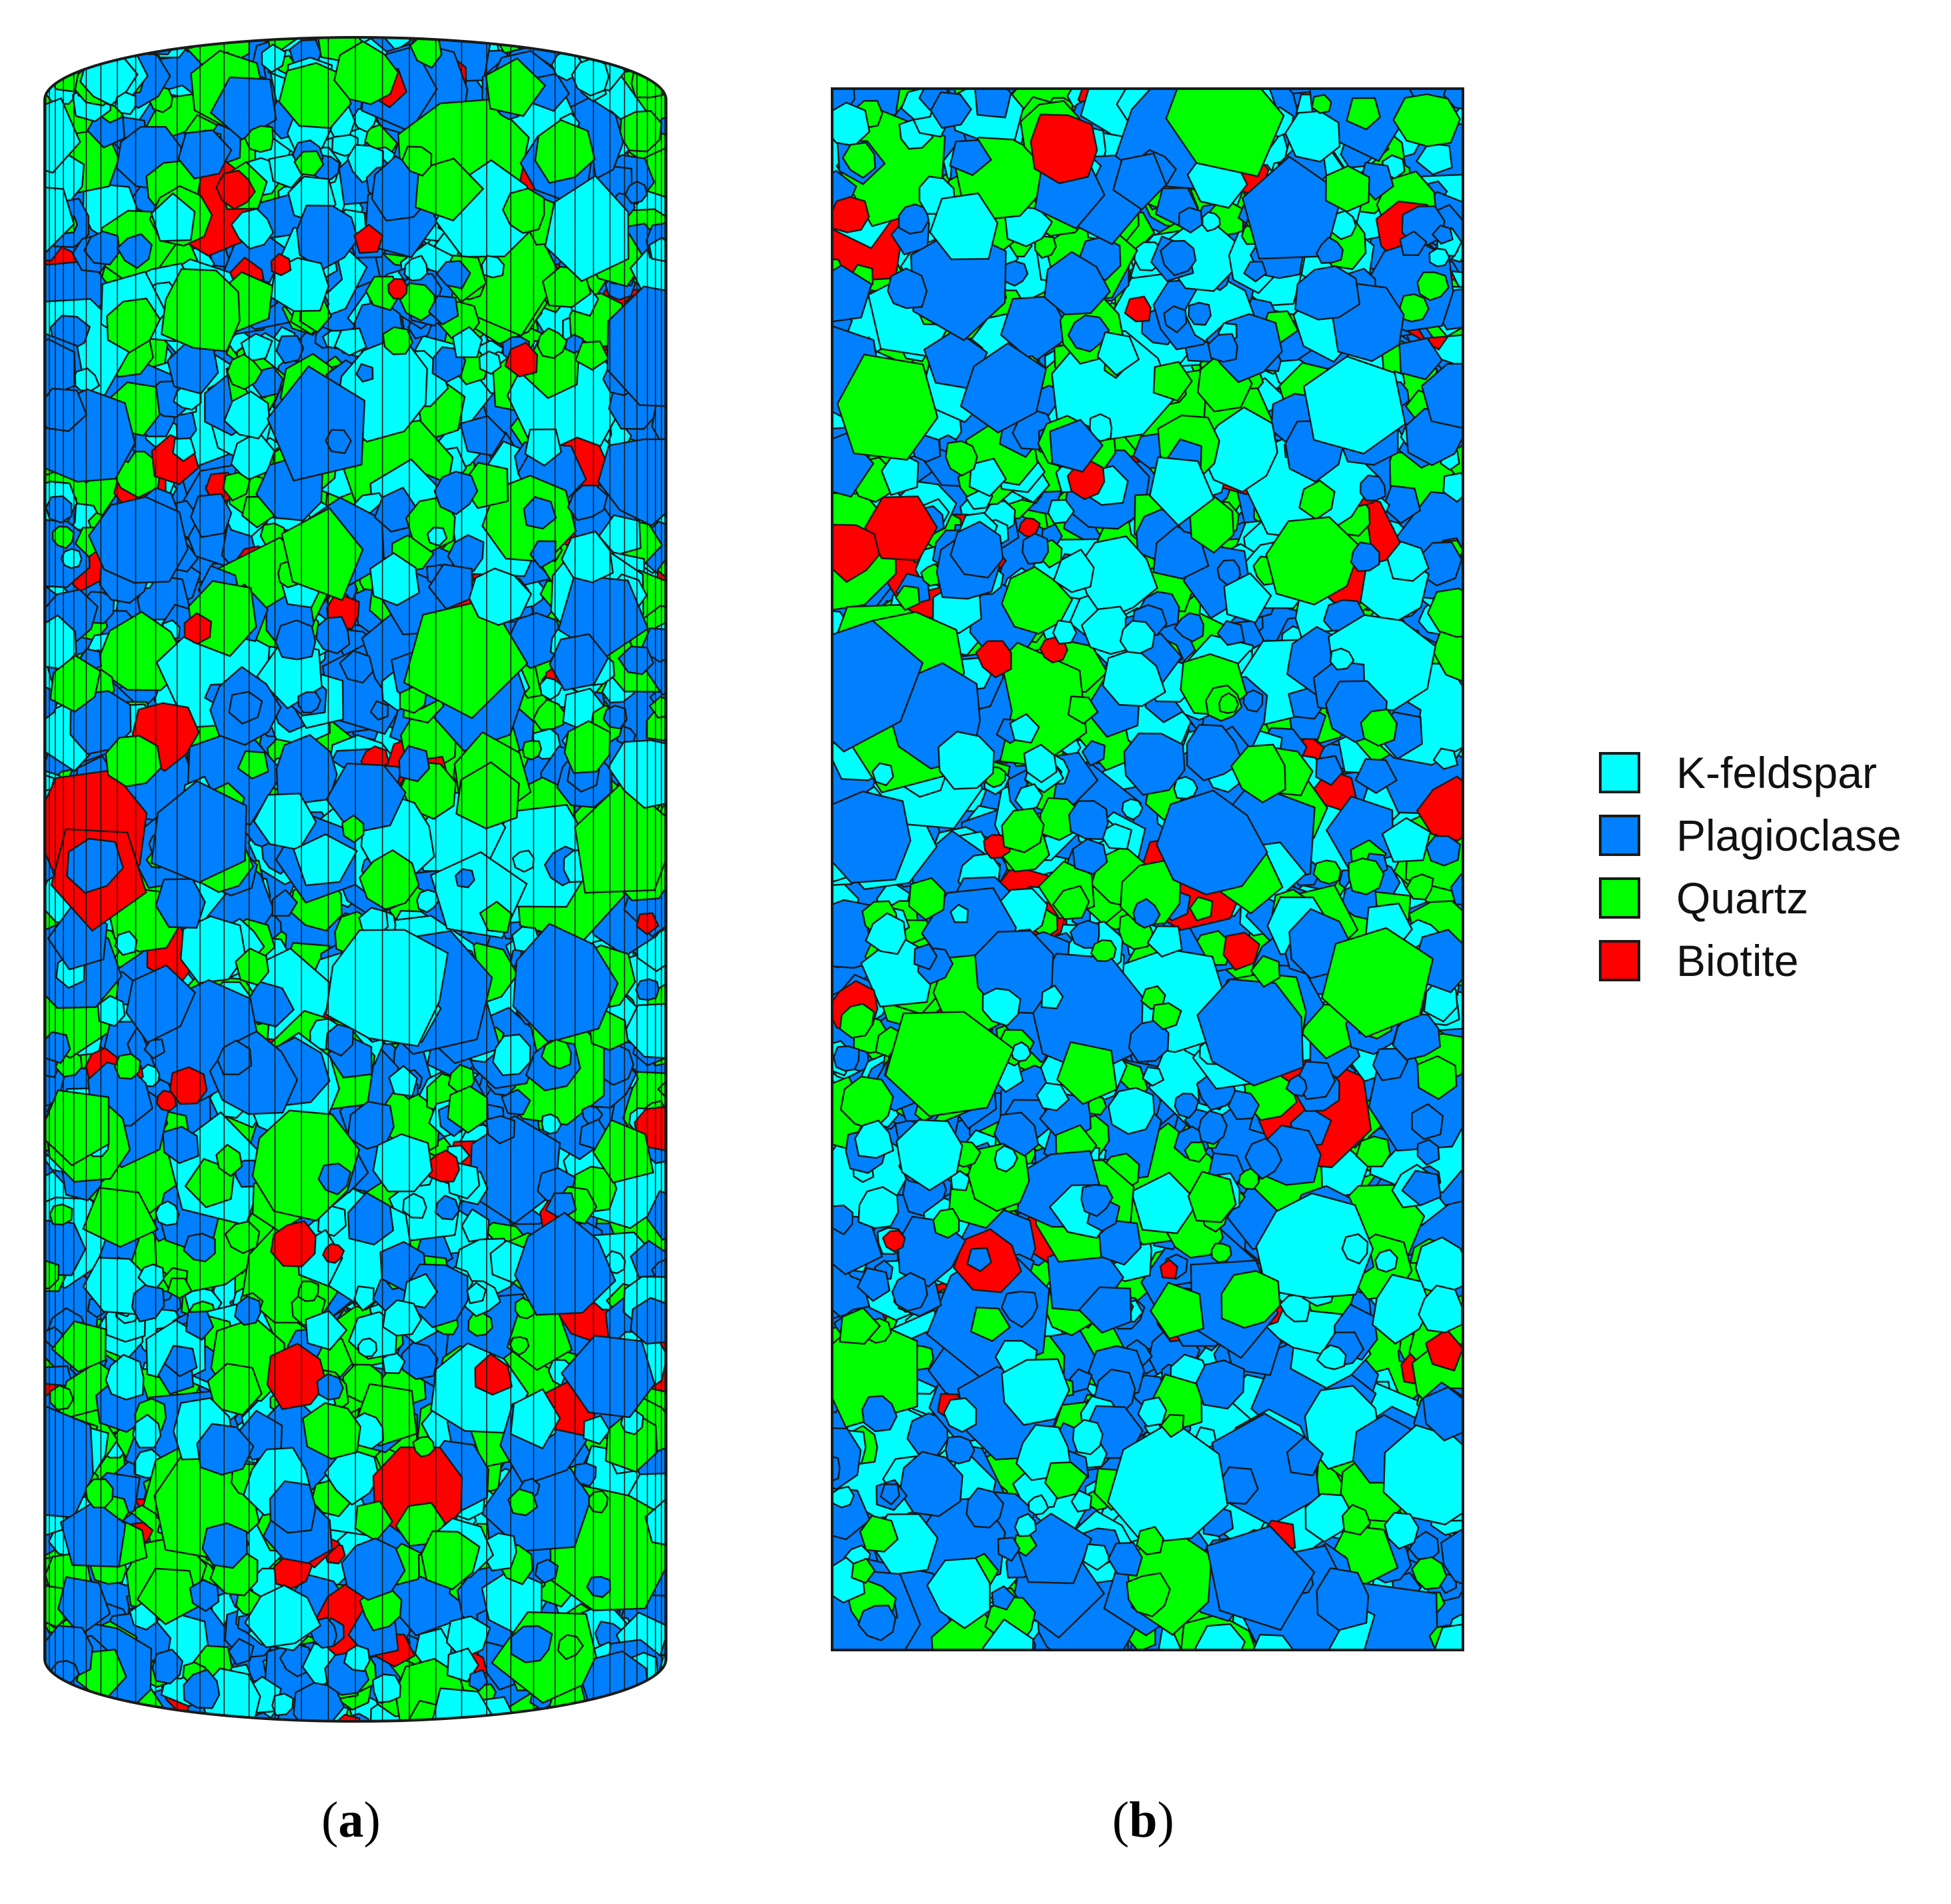  What do you see at coordinates (1737, 960) in the screenshot?
I see `legend-label-biotite: Biotite` at bounding box center [1737, 960].